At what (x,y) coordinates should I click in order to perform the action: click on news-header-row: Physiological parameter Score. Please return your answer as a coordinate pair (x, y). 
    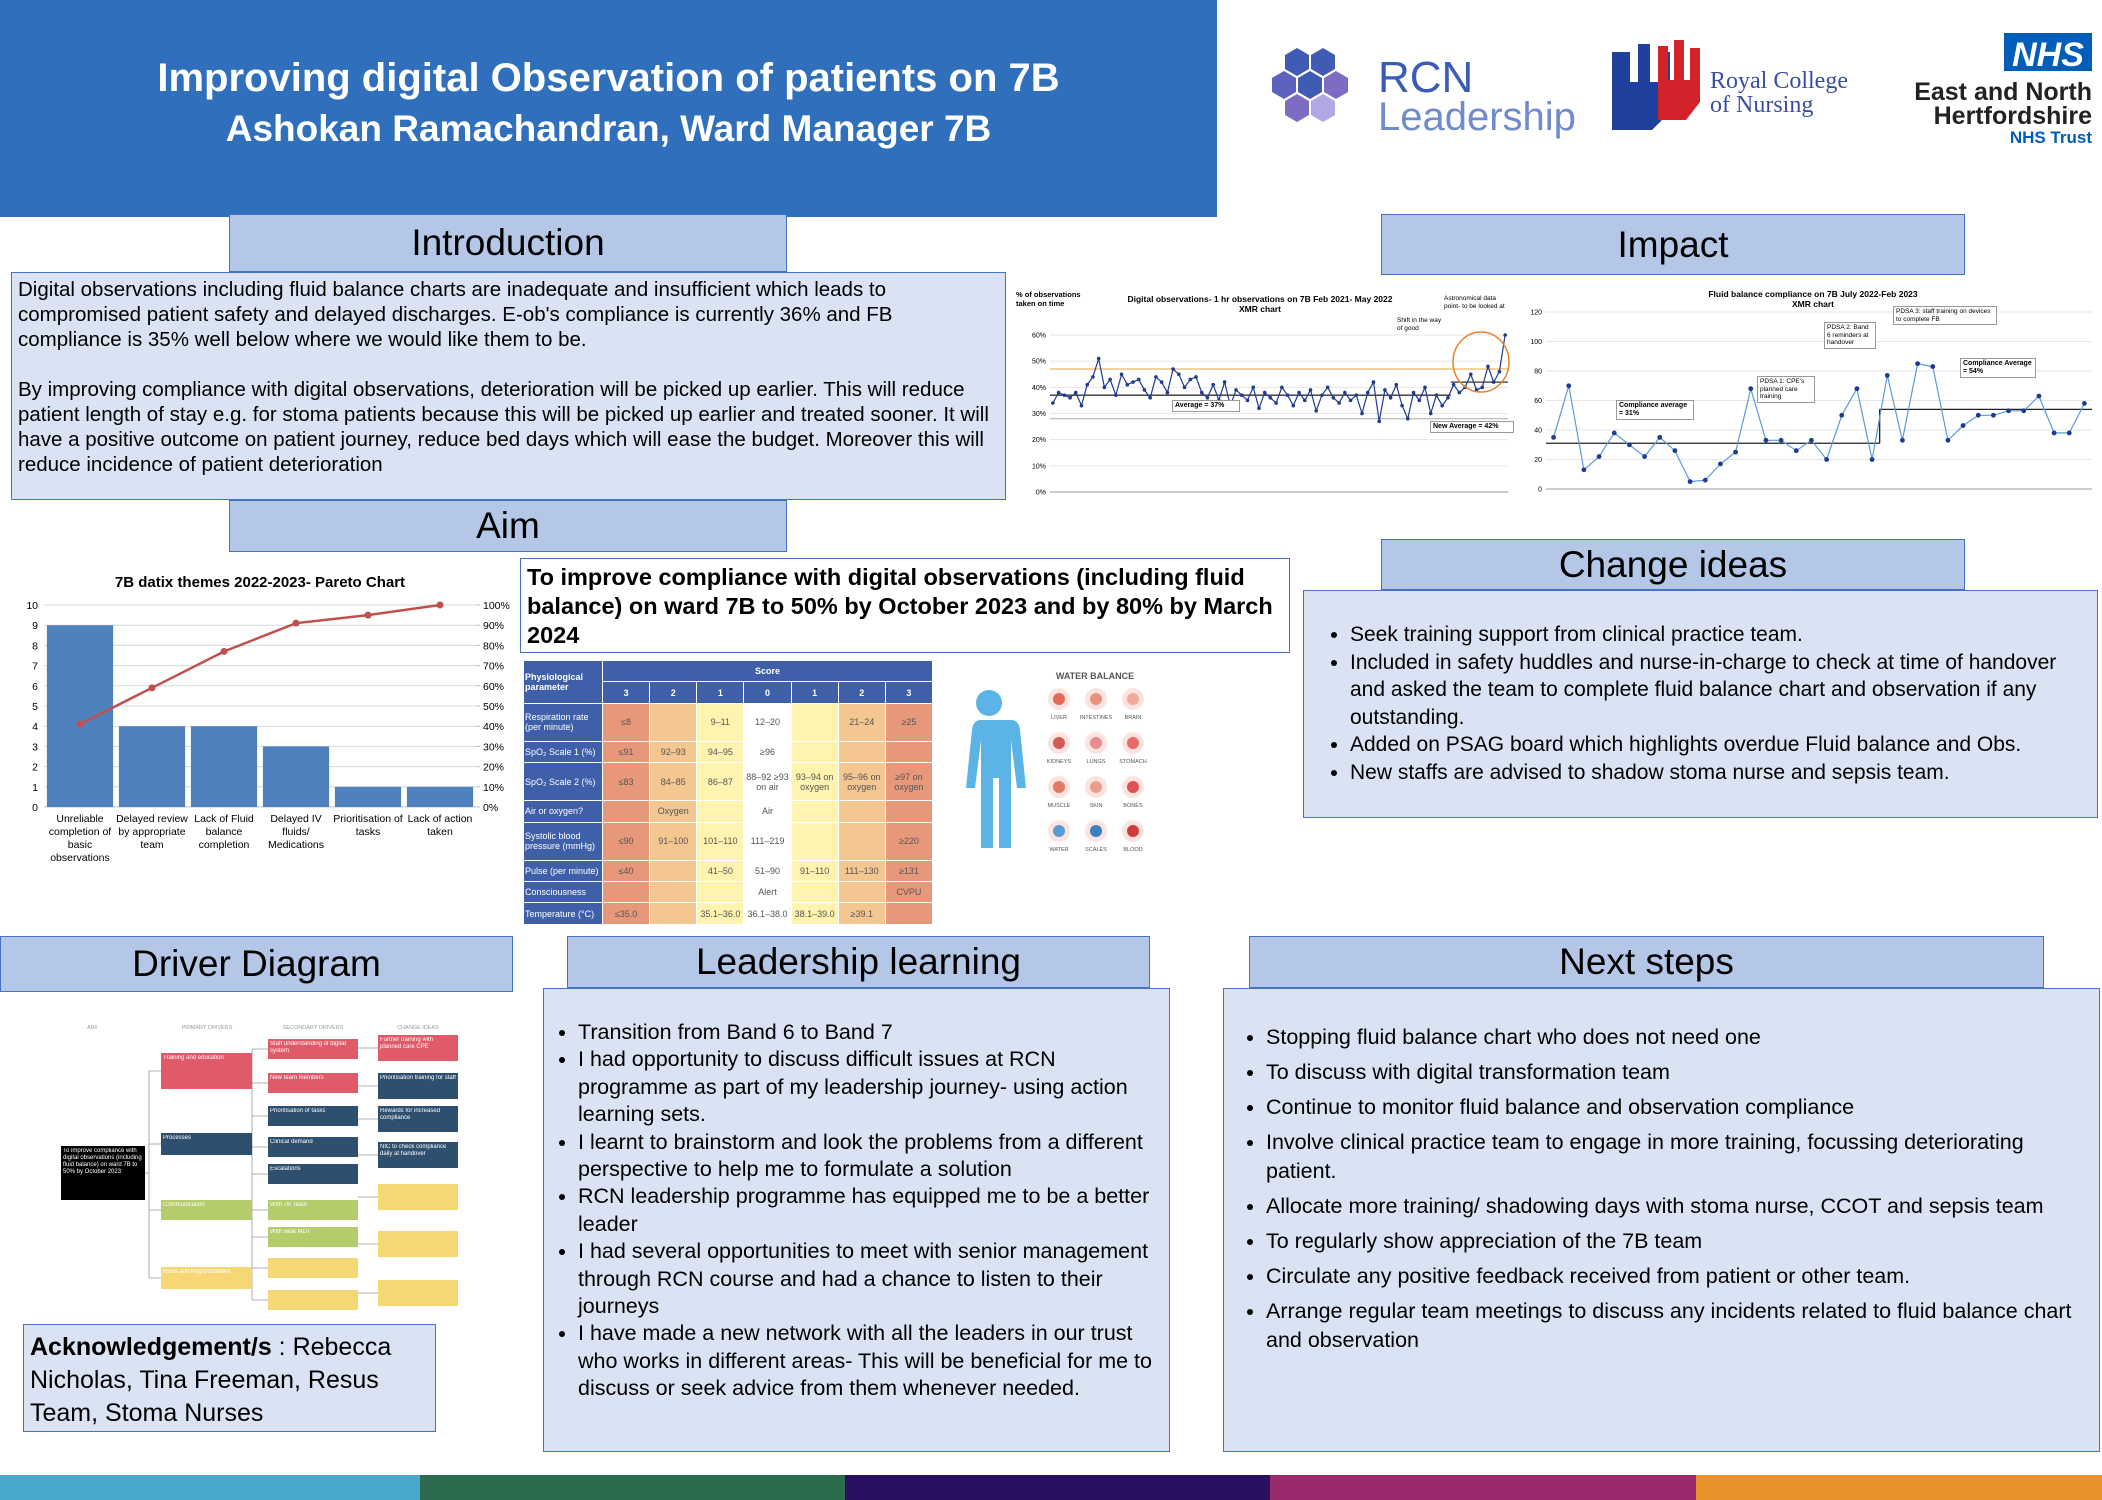
    Looking at the image, I should click on (728, 681).